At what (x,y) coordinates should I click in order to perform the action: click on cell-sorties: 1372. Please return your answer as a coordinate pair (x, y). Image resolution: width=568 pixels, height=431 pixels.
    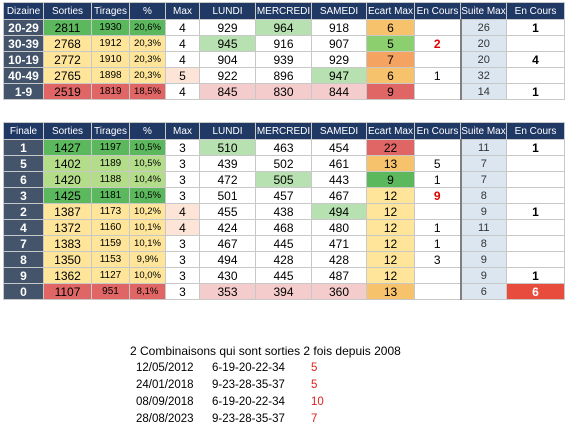
    Looking at the image, I should click on (67, 227).